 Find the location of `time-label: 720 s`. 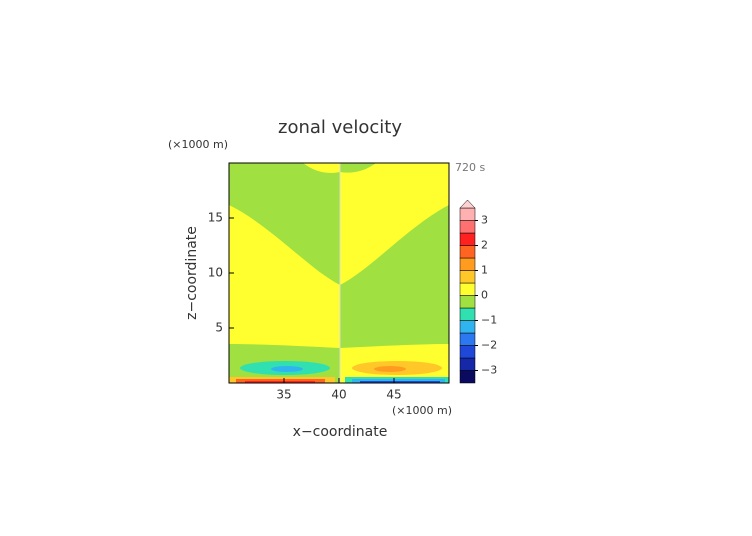

time-label: 720 s is located at coordinates (470, 167).